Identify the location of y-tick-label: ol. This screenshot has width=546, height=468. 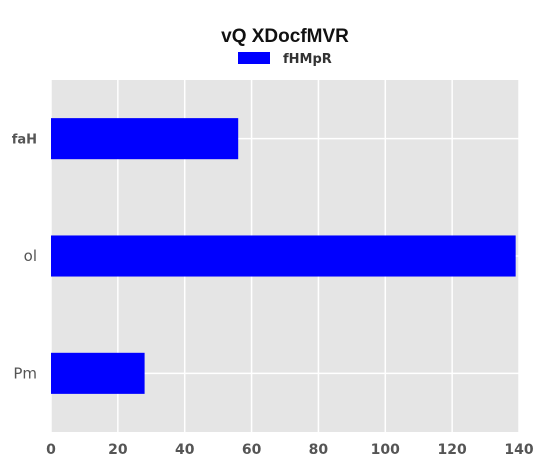
(30, 256).